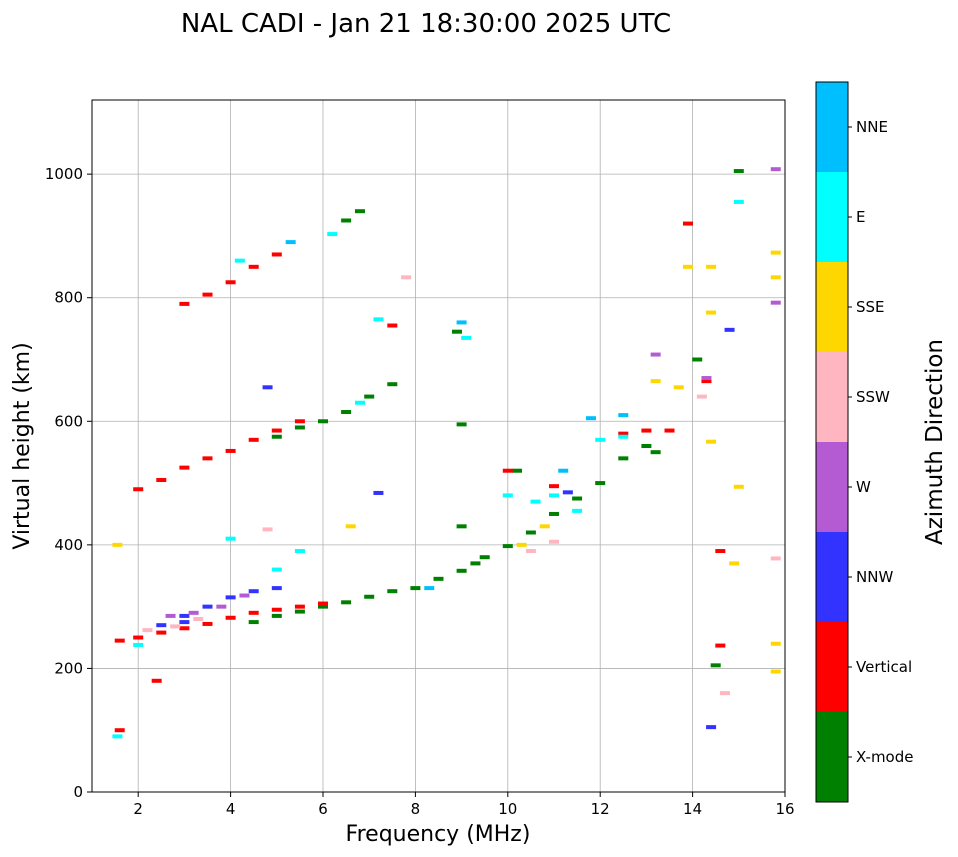 The image size is (958, 857). Describe the element at coordinates (416, 809) in the screenshot. I see `x-tick-label: 8` at that location.